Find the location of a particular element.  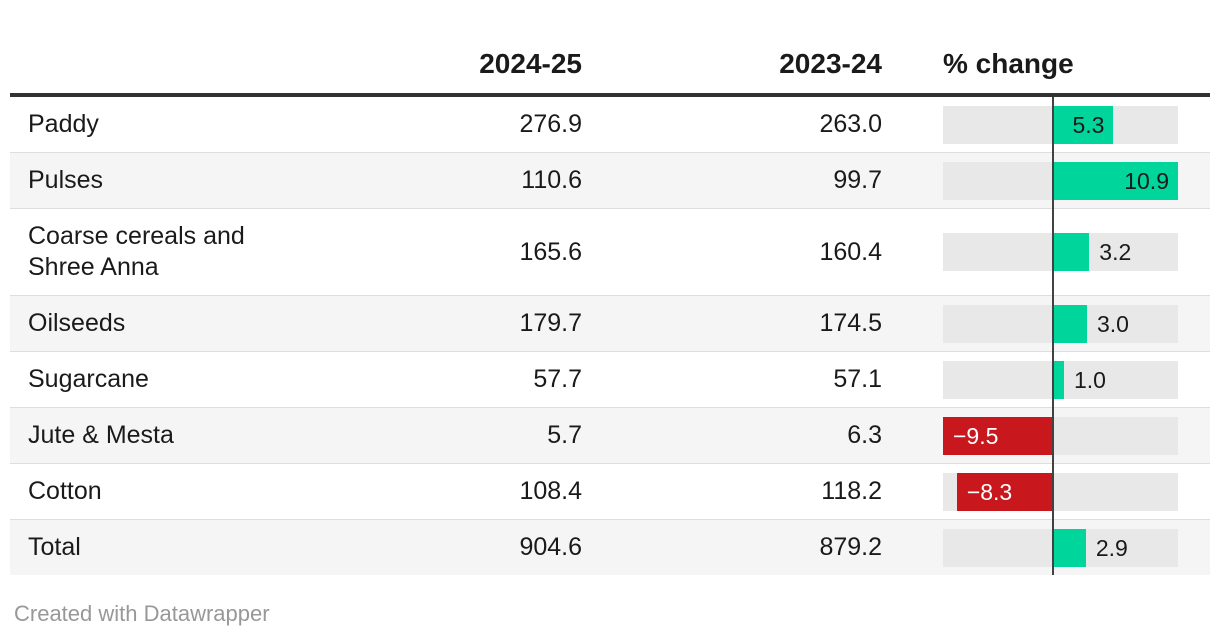

change-bar-cell: −9.5 is located at coordinates (1046, 435).